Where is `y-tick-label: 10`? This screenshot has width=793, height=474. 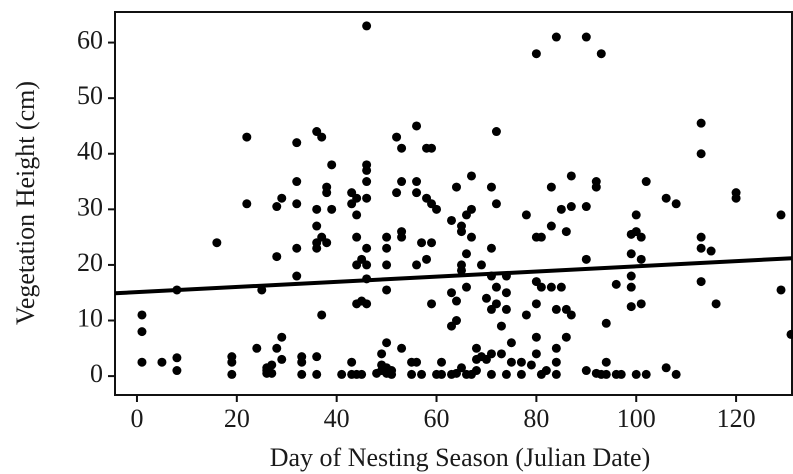 y-tick-label: 10 is located at coordinates (90, 317).